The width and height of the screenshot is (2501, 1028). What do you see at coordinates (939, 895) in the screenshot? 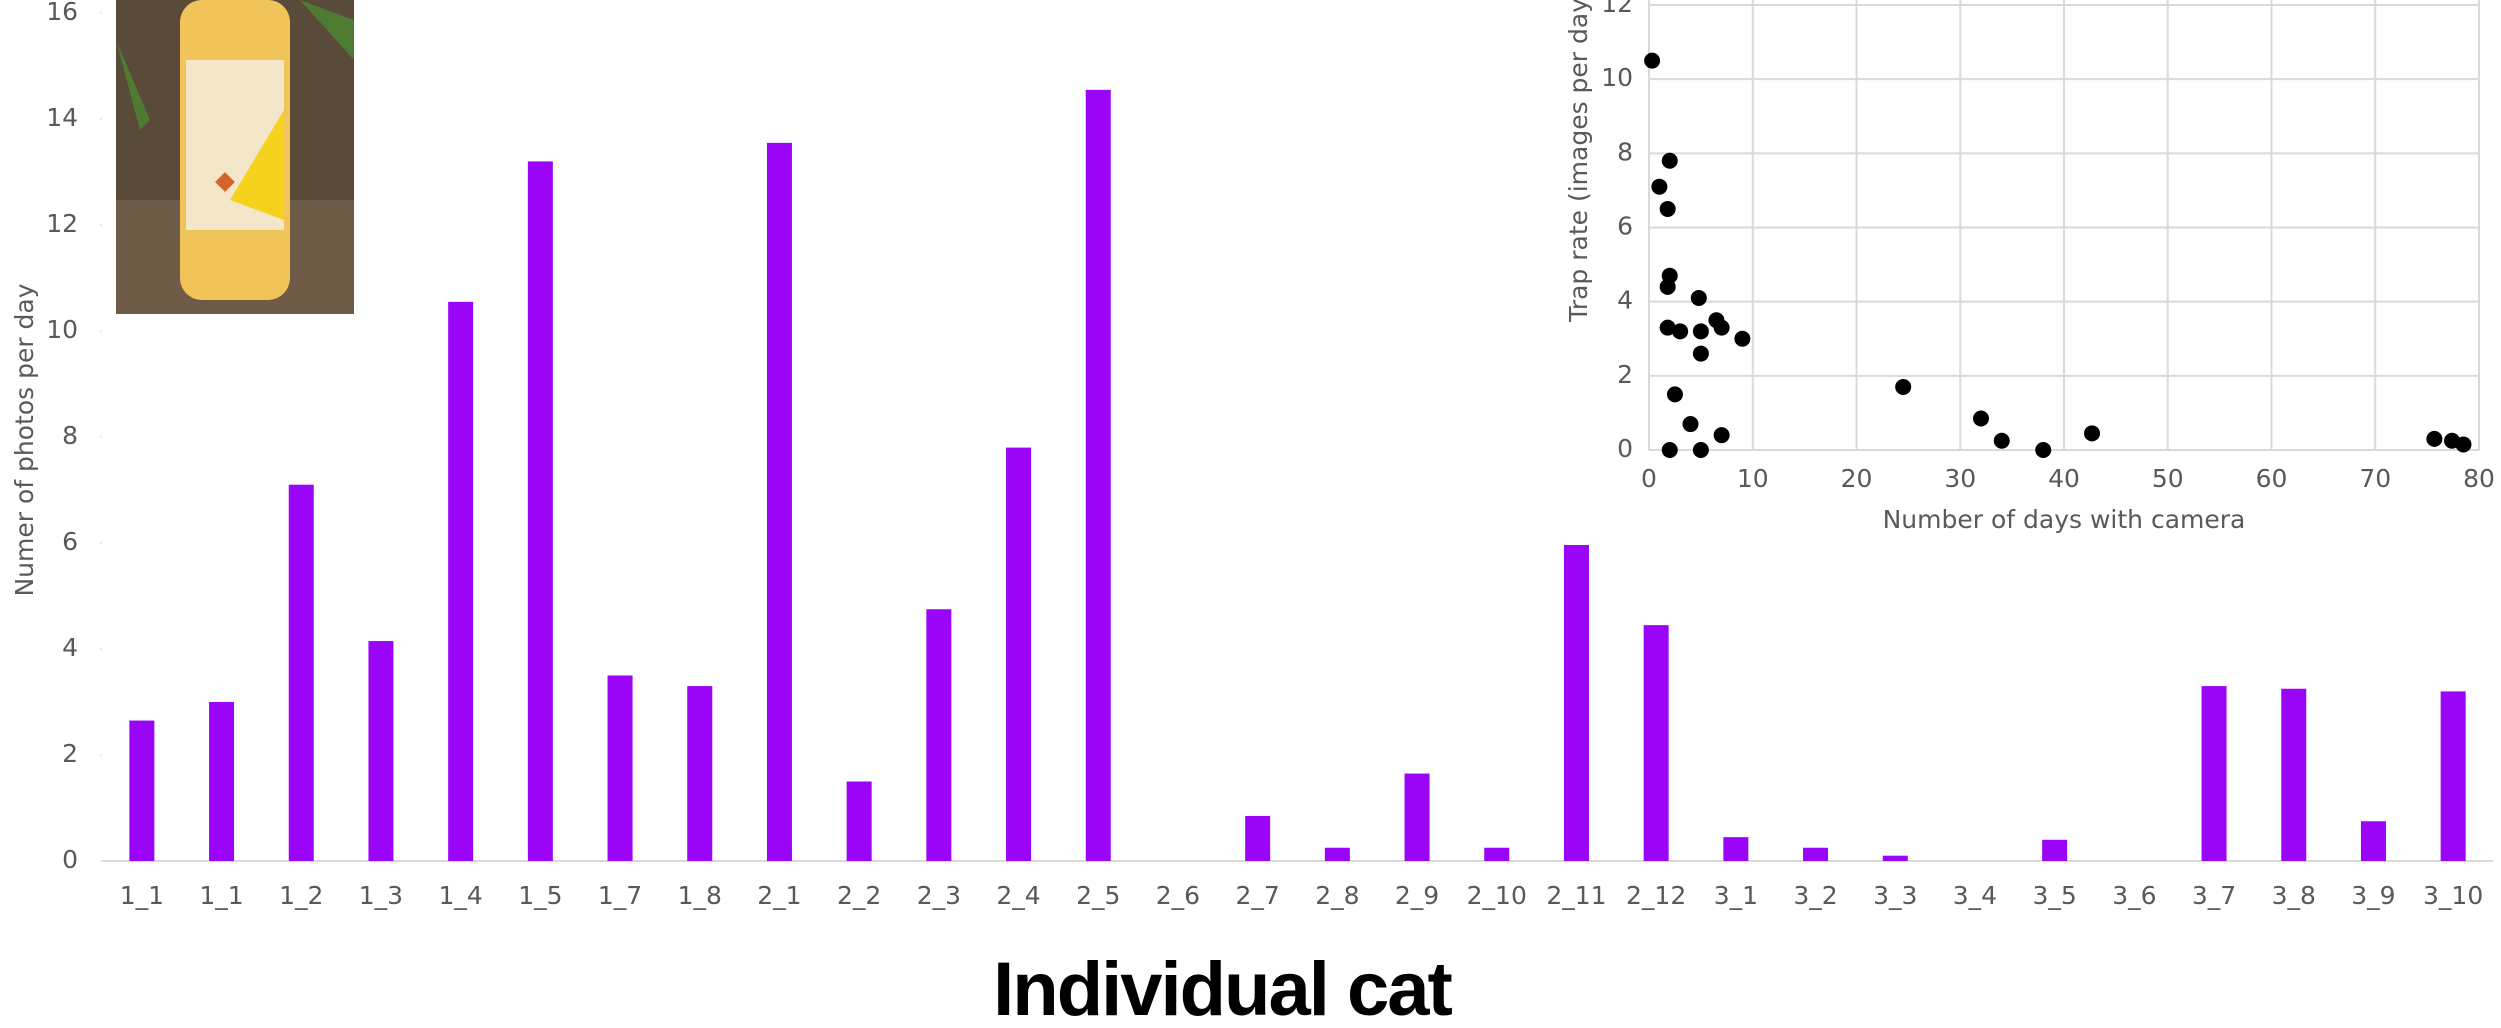
I see `x-tick-label: 2_3` at bounding box center [939, 895].